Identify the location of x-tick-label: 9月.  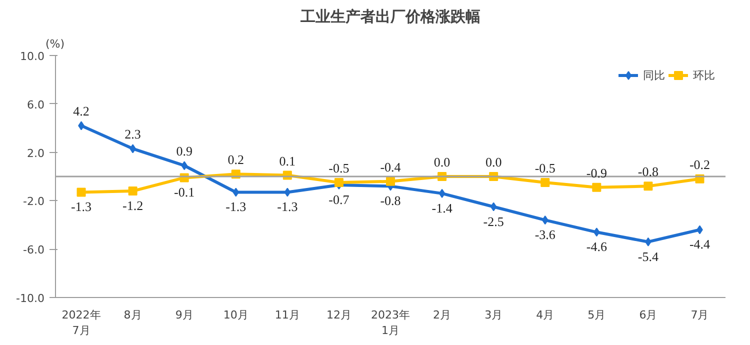
(184, 315).